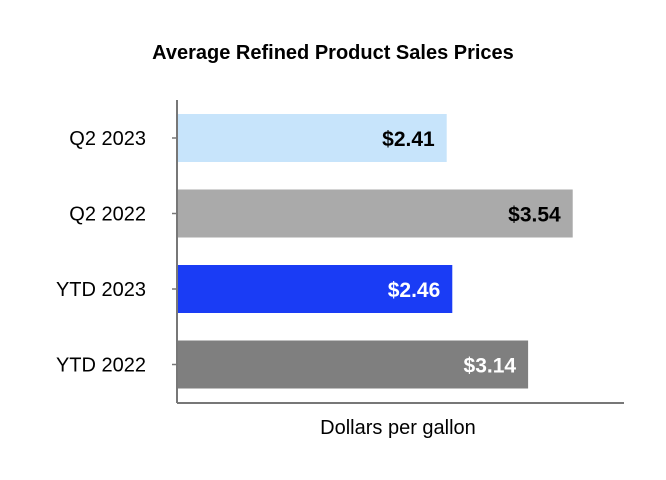 The height and width of the screenshot is (480, 666). I want to click on category-label: YTD 2023, so click(101, 290).